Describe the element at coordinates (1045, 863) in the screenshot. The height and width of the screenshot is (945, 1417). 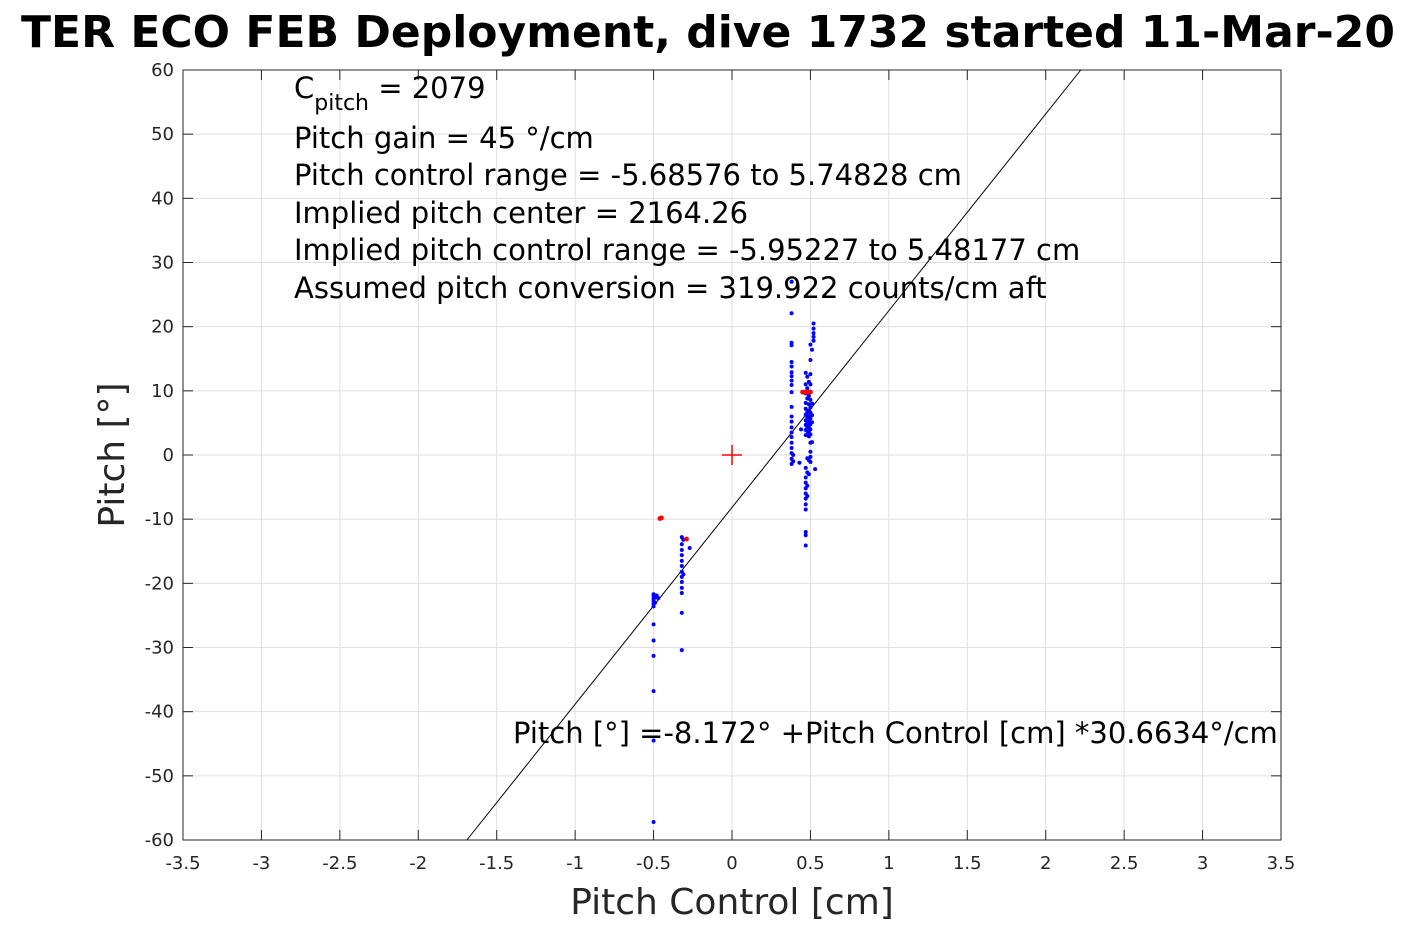
I see `x-tick-label: 2` at that location.